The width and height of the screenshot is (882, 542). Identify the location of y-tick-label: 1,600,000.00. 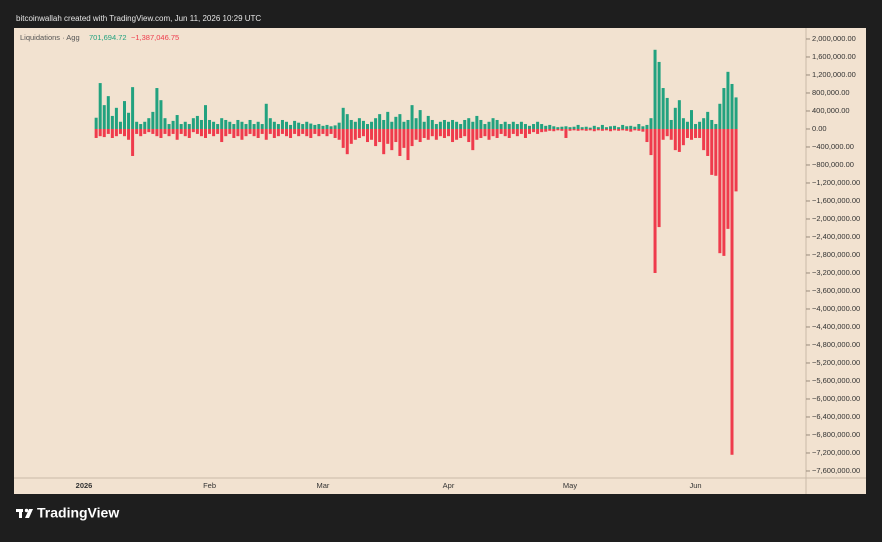
(834, 56).